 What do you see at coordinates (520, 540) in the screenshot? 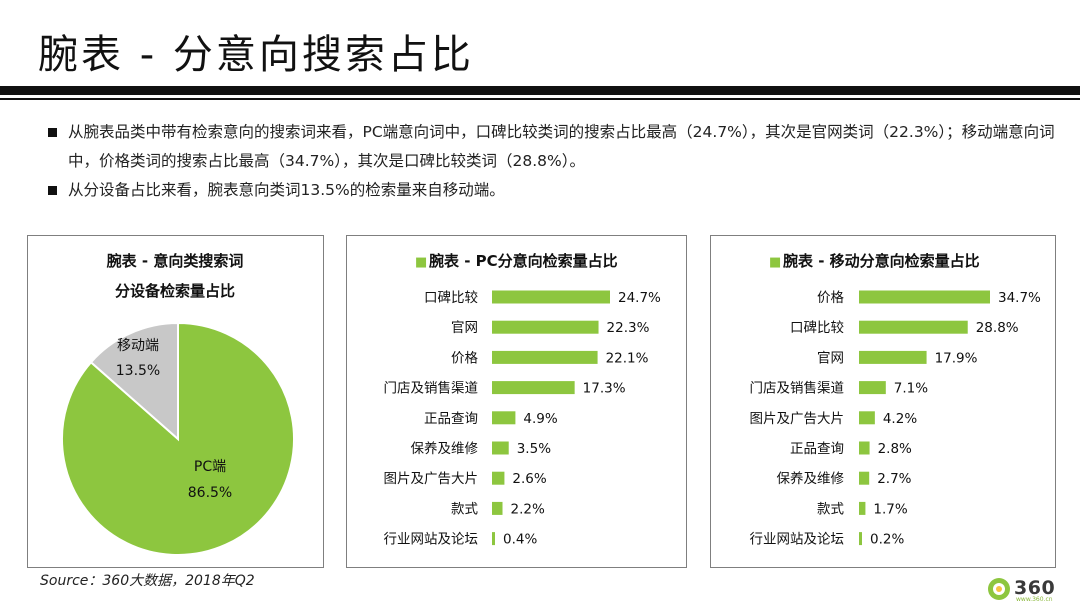
I see `value-label: 0.4%` at bounding box center [520, 540].